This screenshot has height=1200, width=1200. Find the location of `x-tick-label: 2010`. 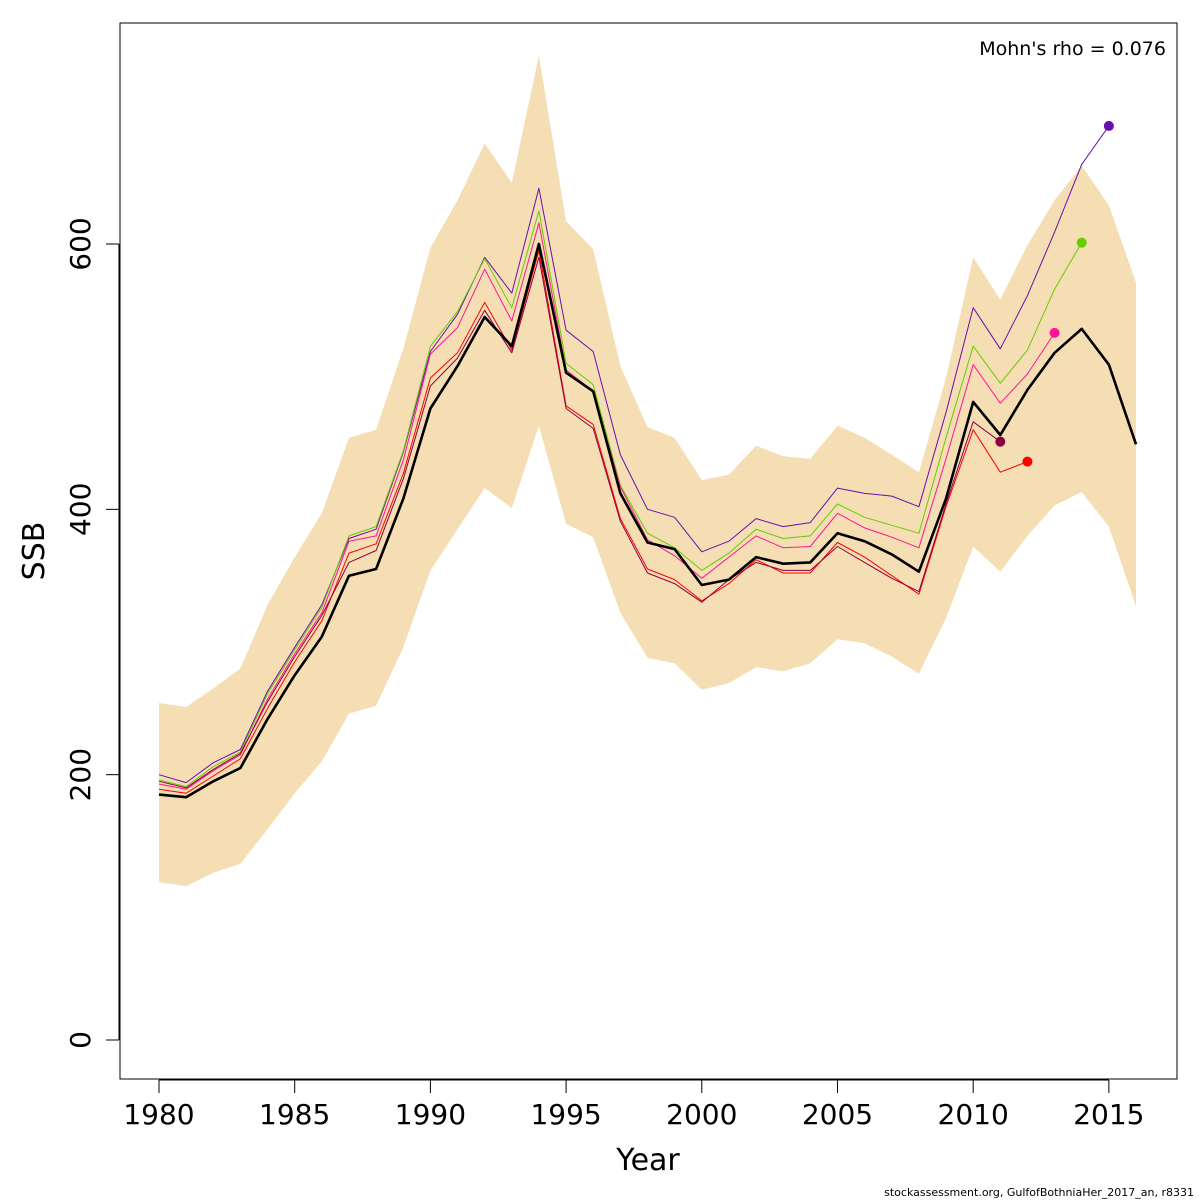

x-tick-label: 2010 is located at coordinates (973, 1114).